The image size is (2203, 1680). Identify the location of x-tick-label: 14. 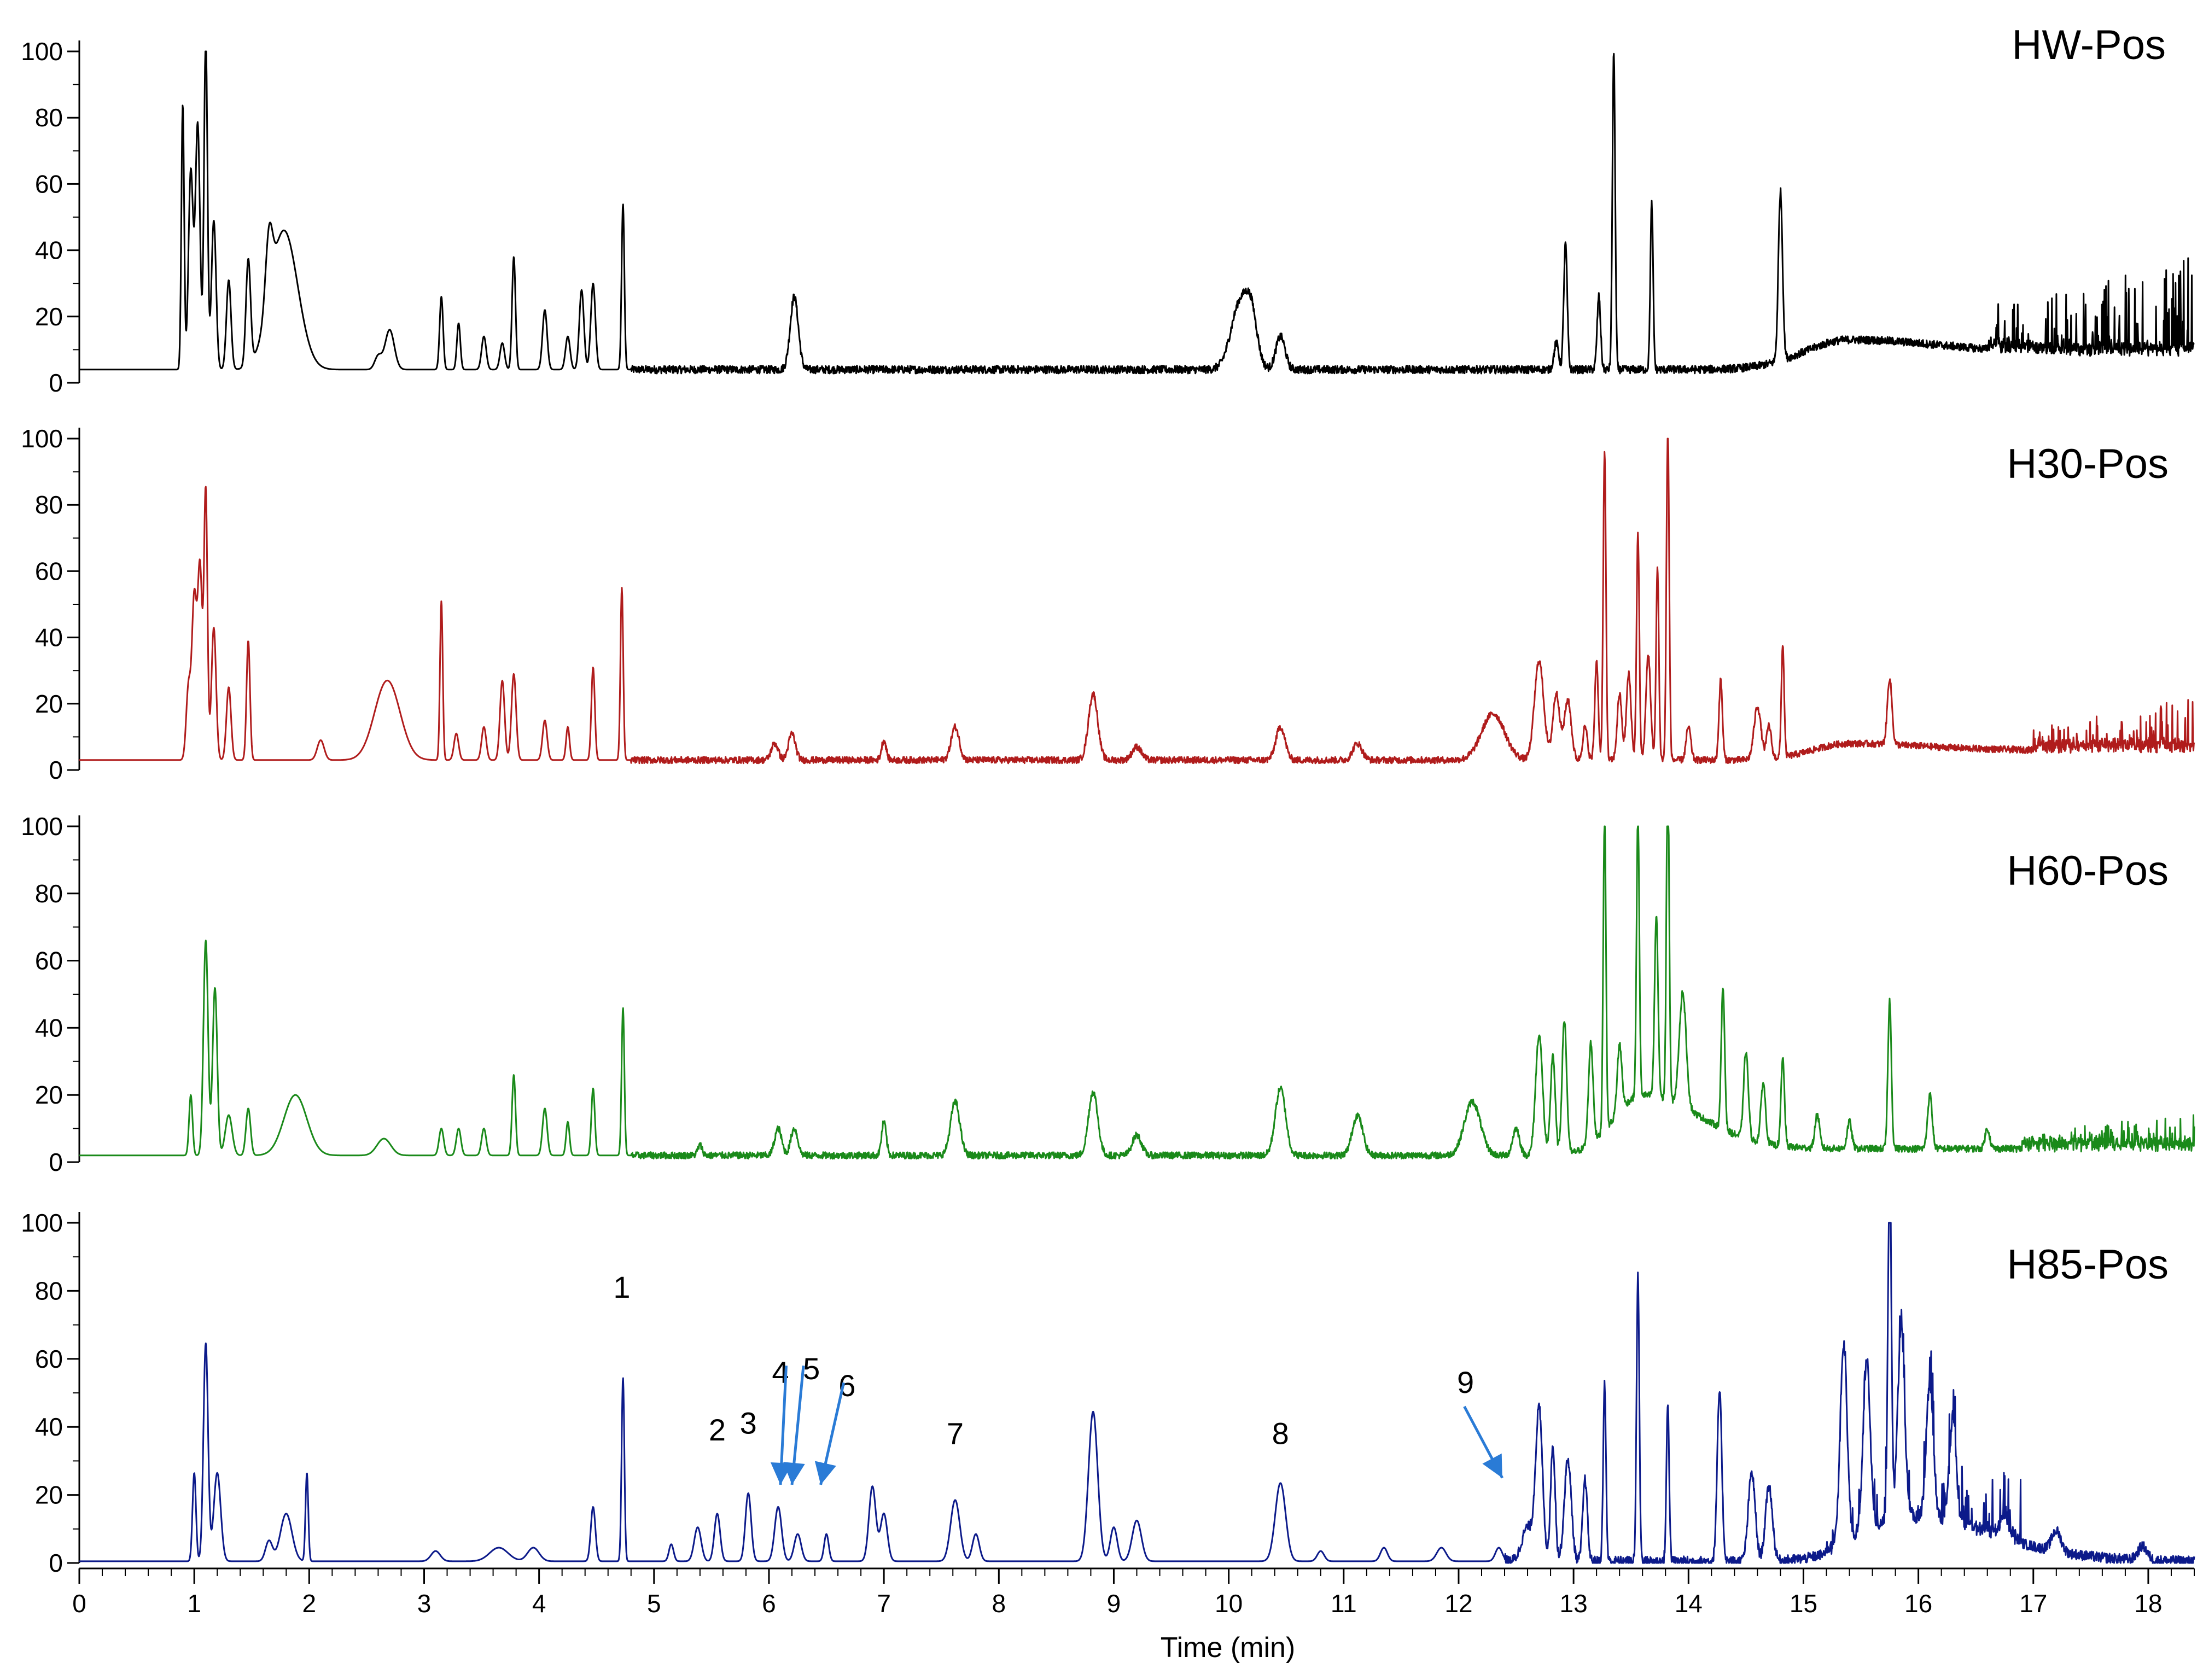
(1689, 1603).